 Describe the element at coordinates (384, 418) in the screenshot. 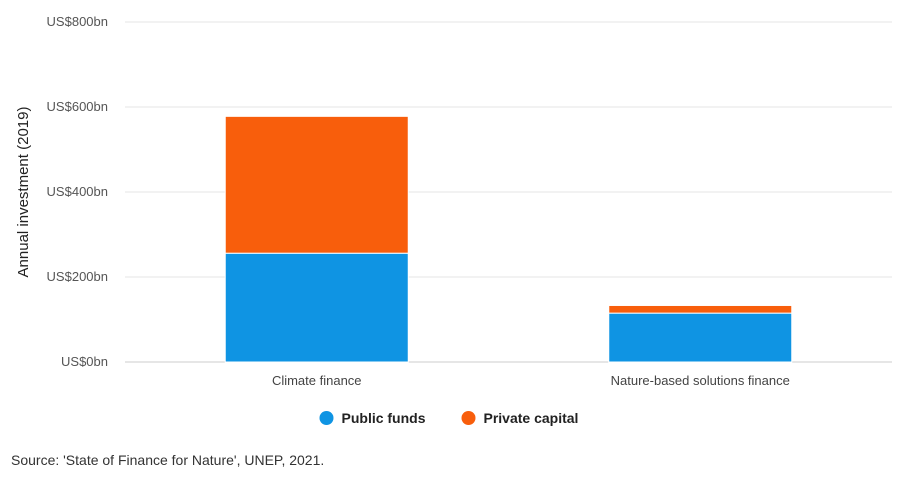

I see `legend-label: Public funds` at that location.